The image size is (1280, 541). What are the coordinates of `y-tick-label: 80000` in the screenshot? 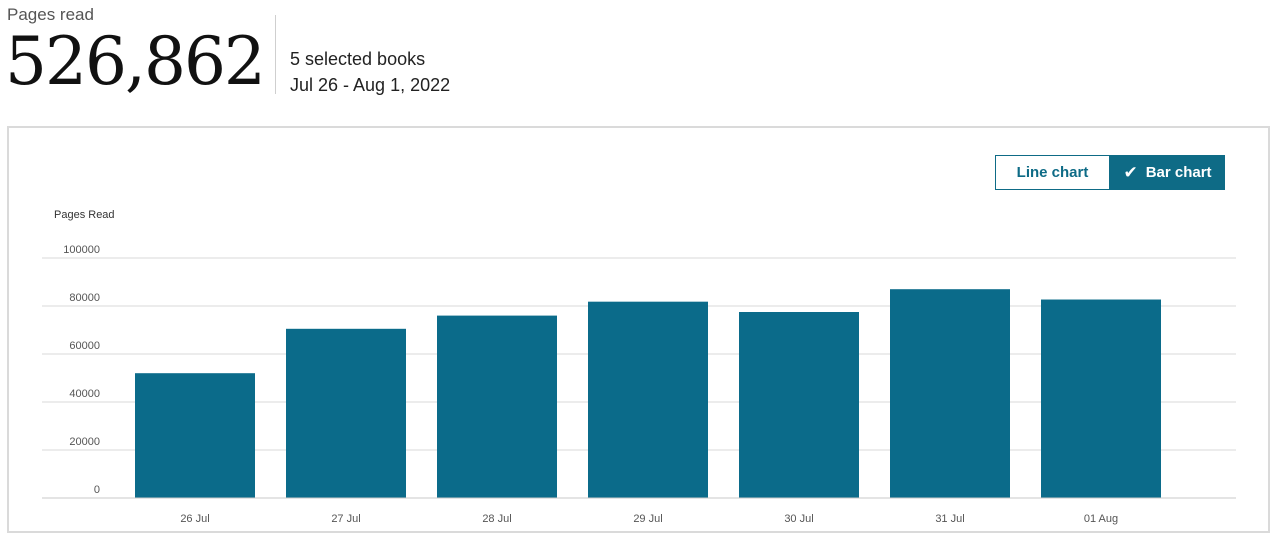 It's located at (84, 298).